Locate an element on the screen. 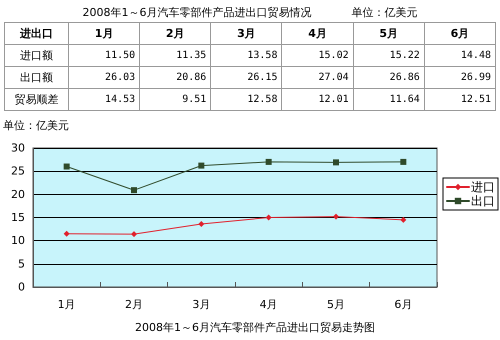 This screenshot has width=500, height=340. y-tick-label: 5 is located at coordinates (21, 263).